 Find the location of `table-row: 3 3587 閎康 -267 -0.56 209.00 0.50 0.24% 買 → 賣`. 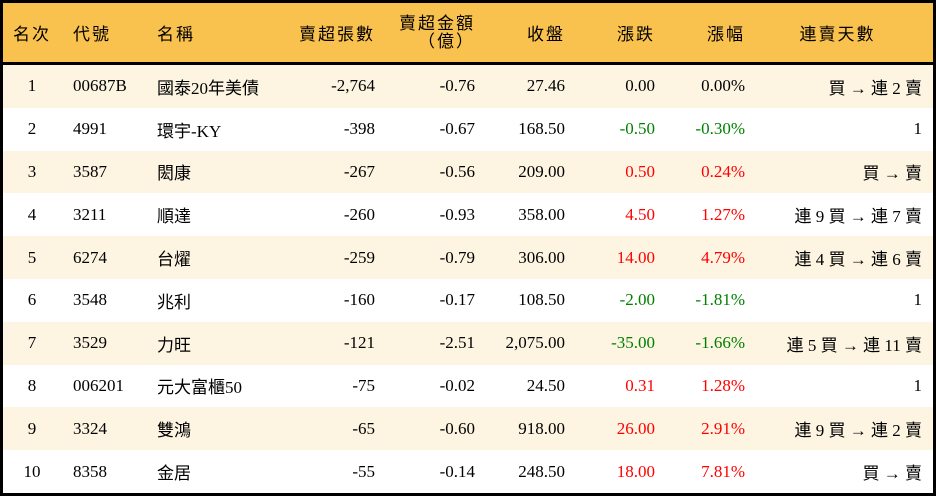

table-row: 3 3587 閎康 -267 -0.56 209.00 0.50 0.24% 買 → 賣 is located at coordinates (468, 172).